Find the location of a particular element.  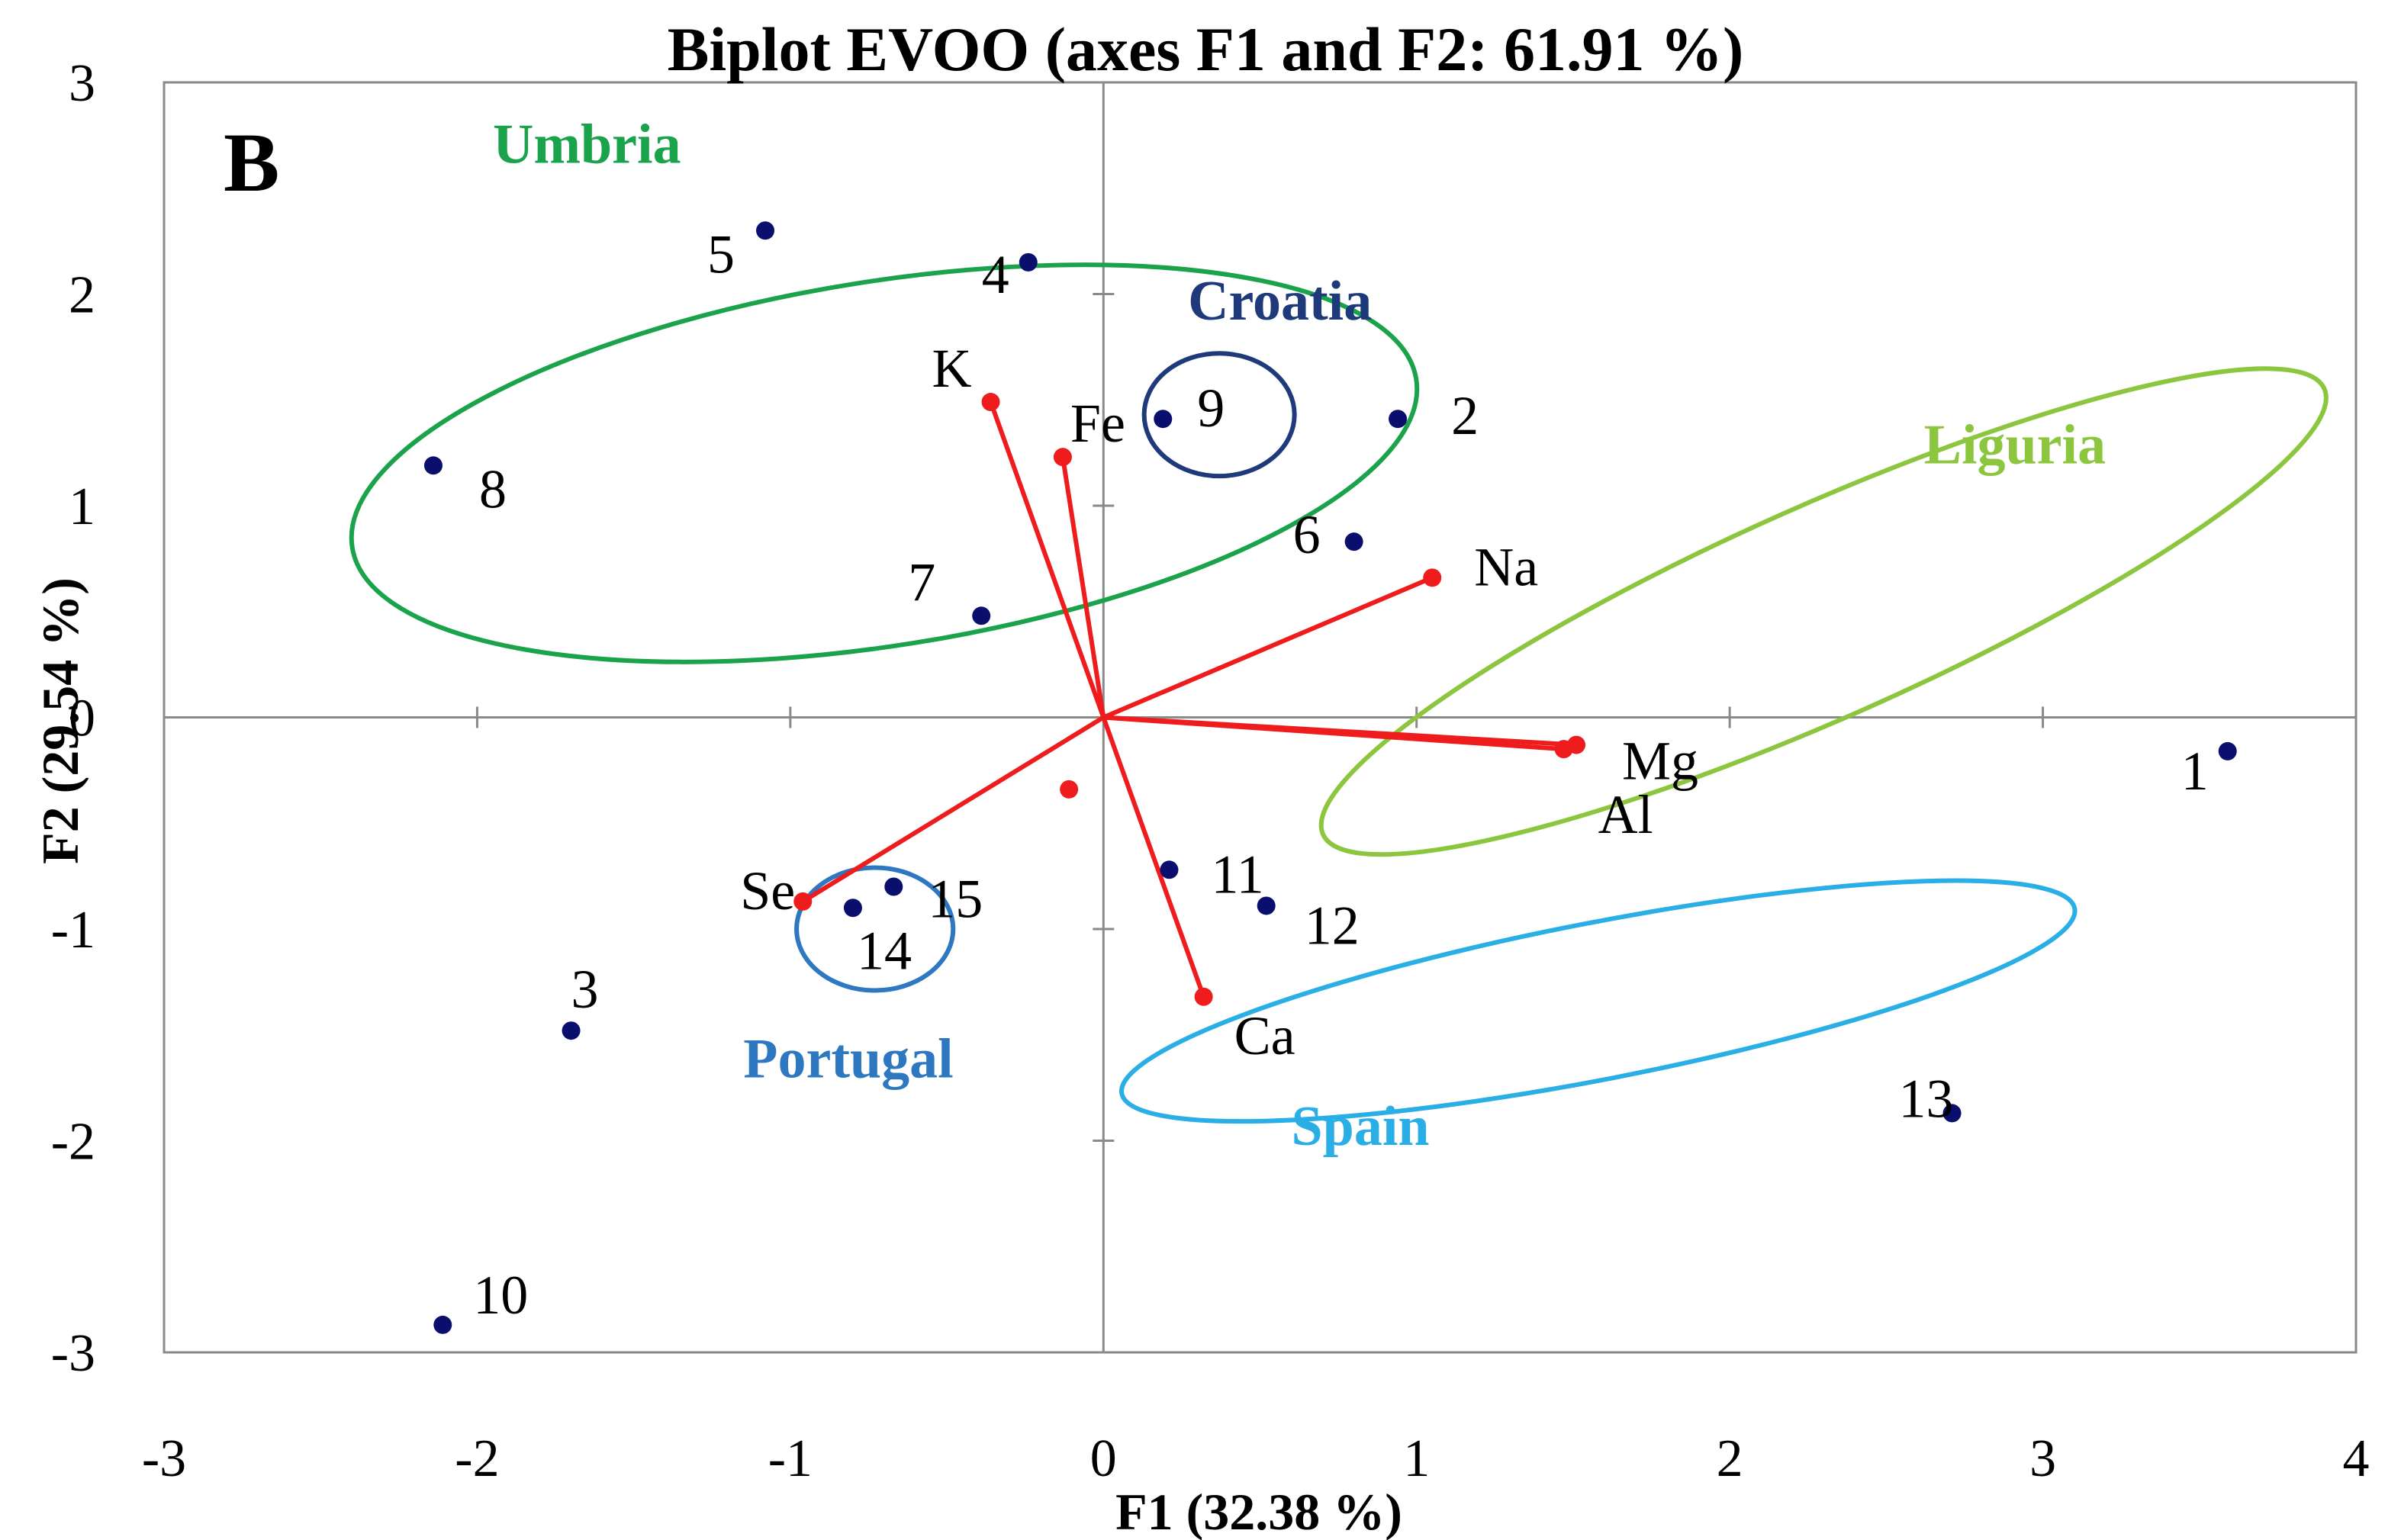

variable-vectors is located at coordinates (1189, 699).